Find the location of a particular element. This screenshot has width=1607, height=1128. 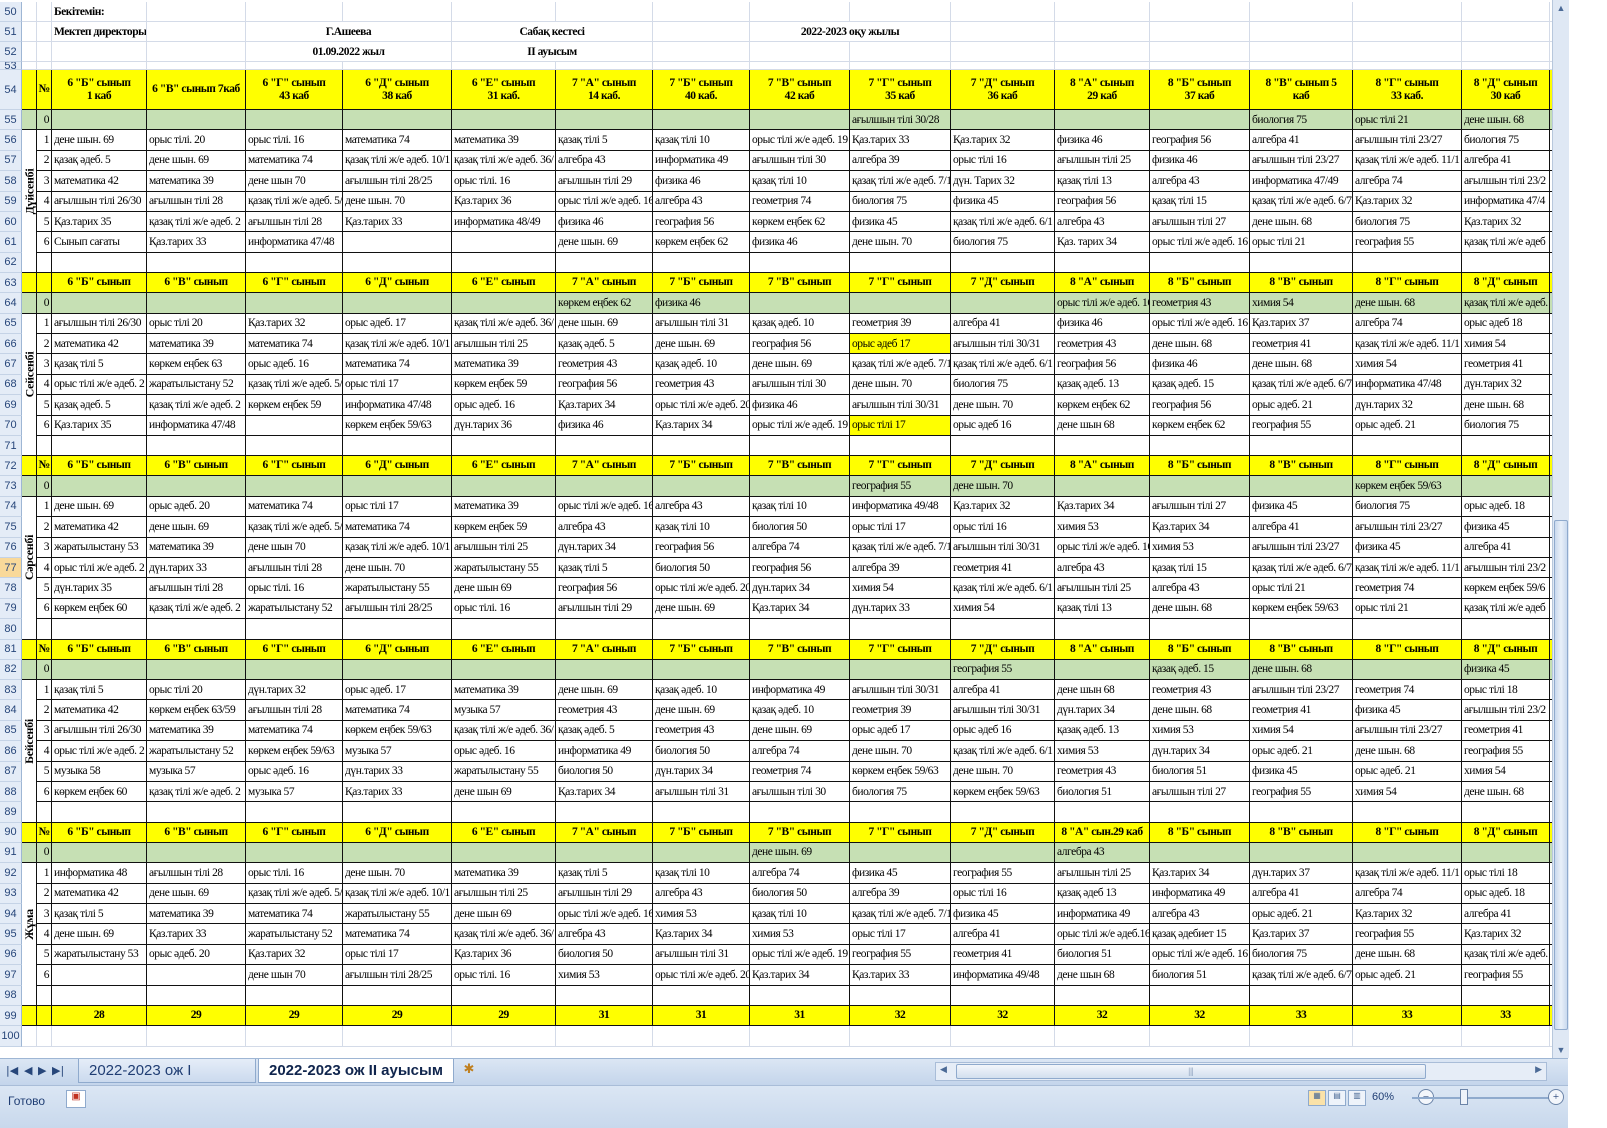

row-header: 80 is located at coordinates (11, 629).